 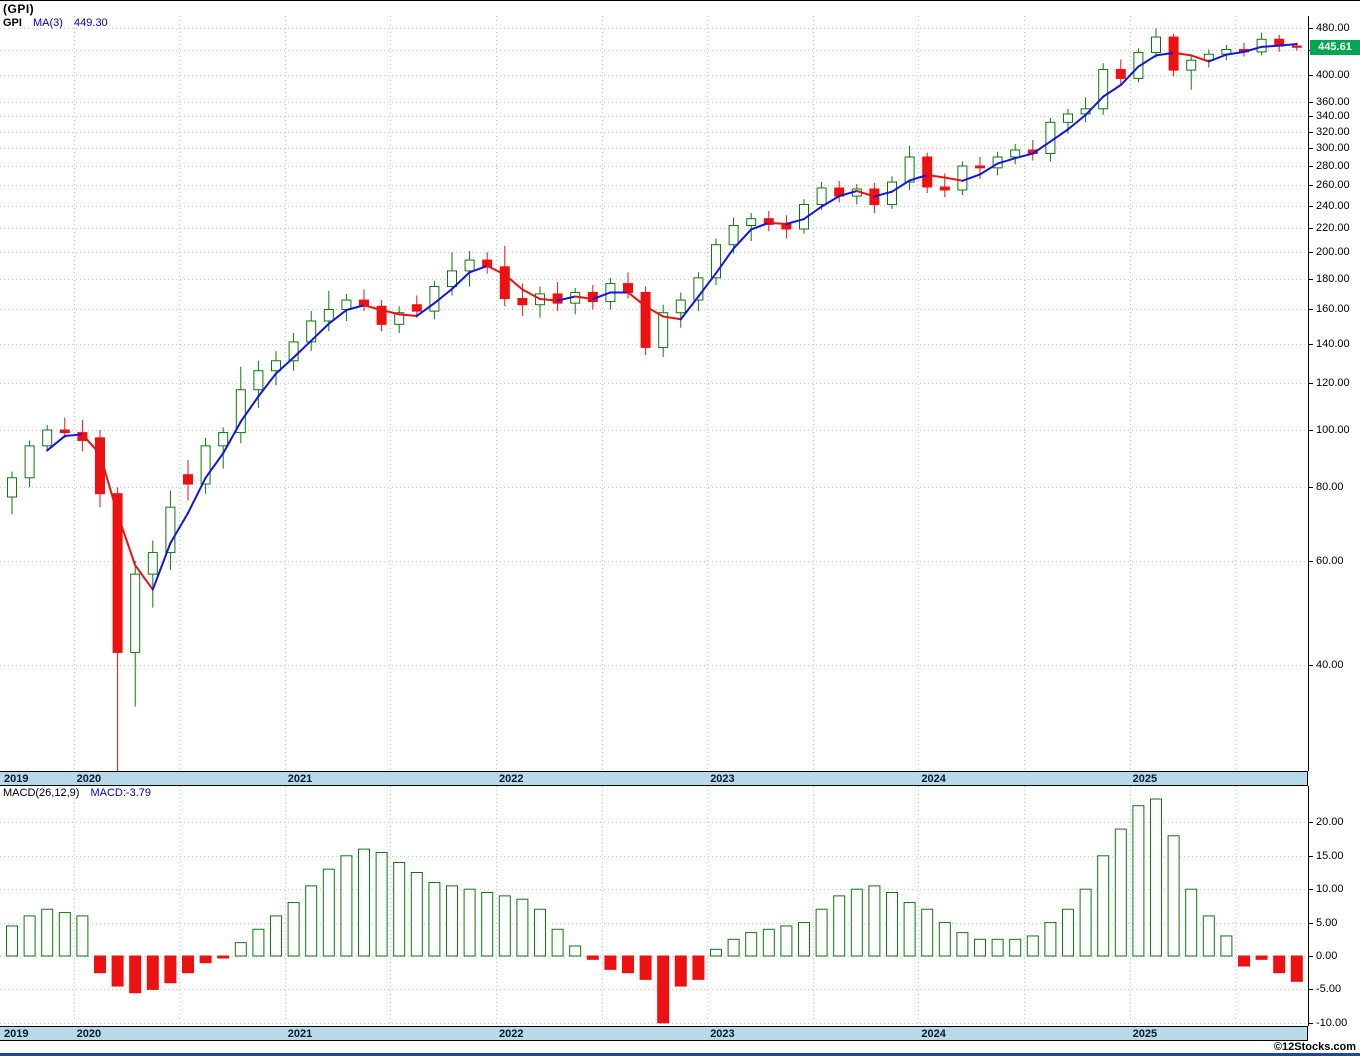 What do you see at coordinates (1332, 1022) in the screenshot?
I see `macd-axis-label: -10.00` at bounding box center [1332, 1022].